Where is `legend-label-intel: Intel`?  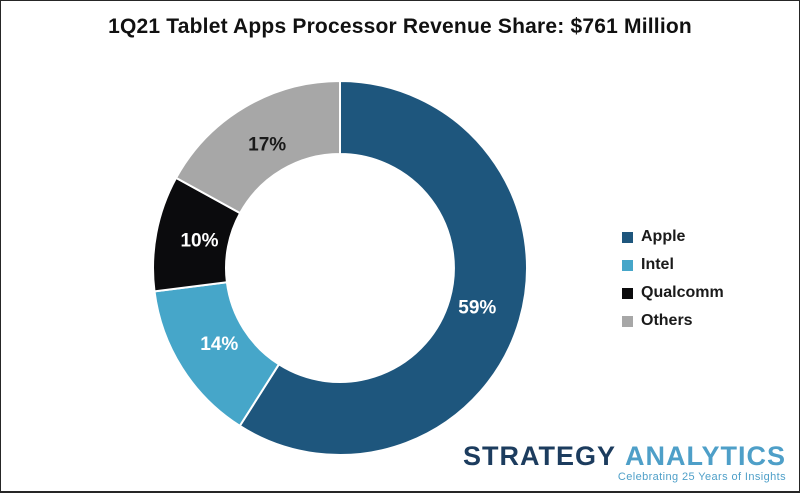 legend-label-intel: Intel is located at coordinates (657, 264).